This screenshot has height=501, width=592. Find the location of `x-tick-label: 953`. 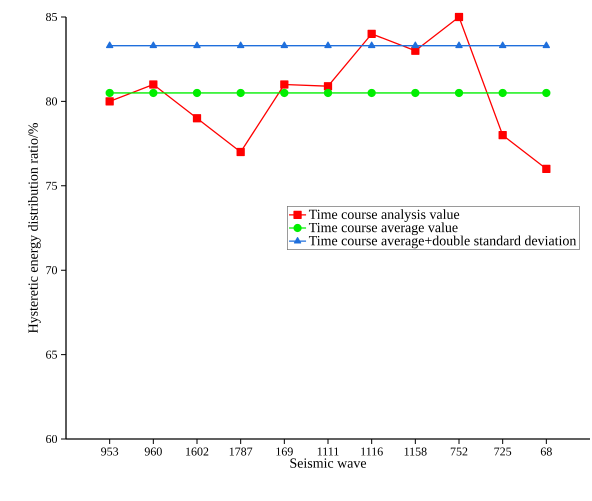

x-tick-label: 953 is located at coordinates (109, 451).